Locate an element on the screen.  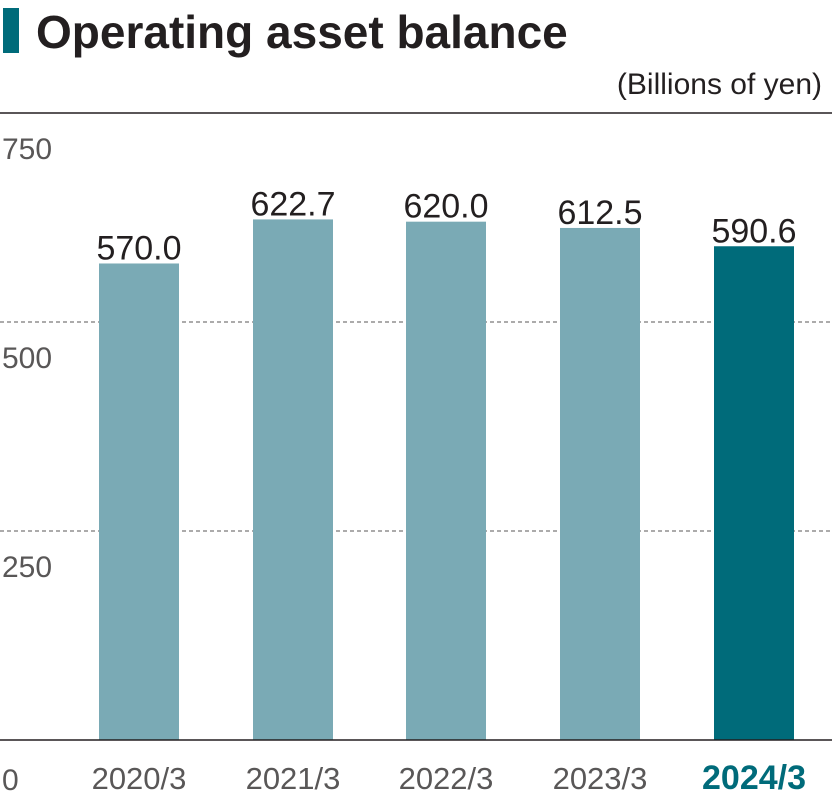
value-label-2022/3: 620.0 is located at coordinates (445, 207).